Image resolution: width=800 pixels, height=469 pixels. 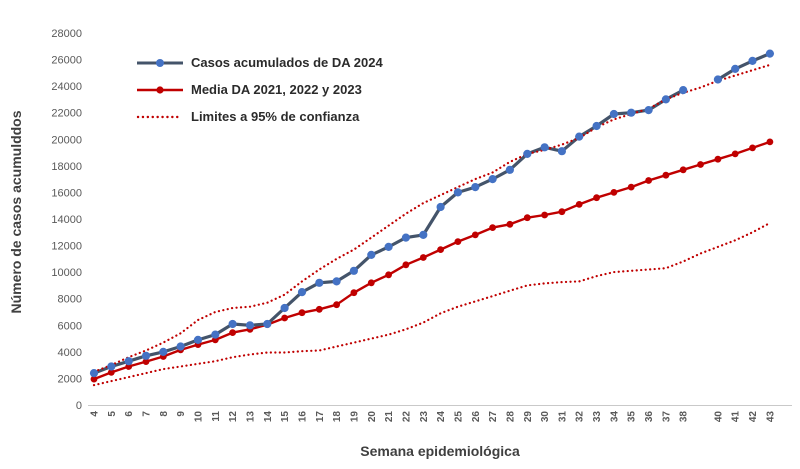 I want to click on y-tick-label: 14000, so click(x=66, y=220).